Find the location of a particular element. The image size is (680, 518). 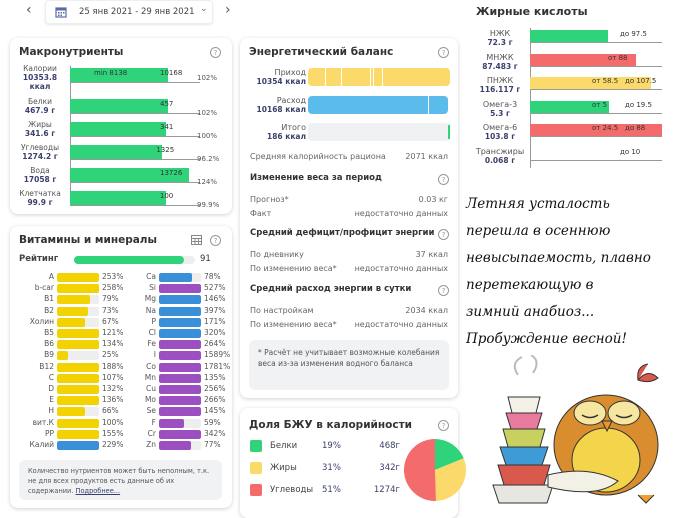

fatty-row: МНЖК 87.483 г от 88 is located at coordinates (575, 64).